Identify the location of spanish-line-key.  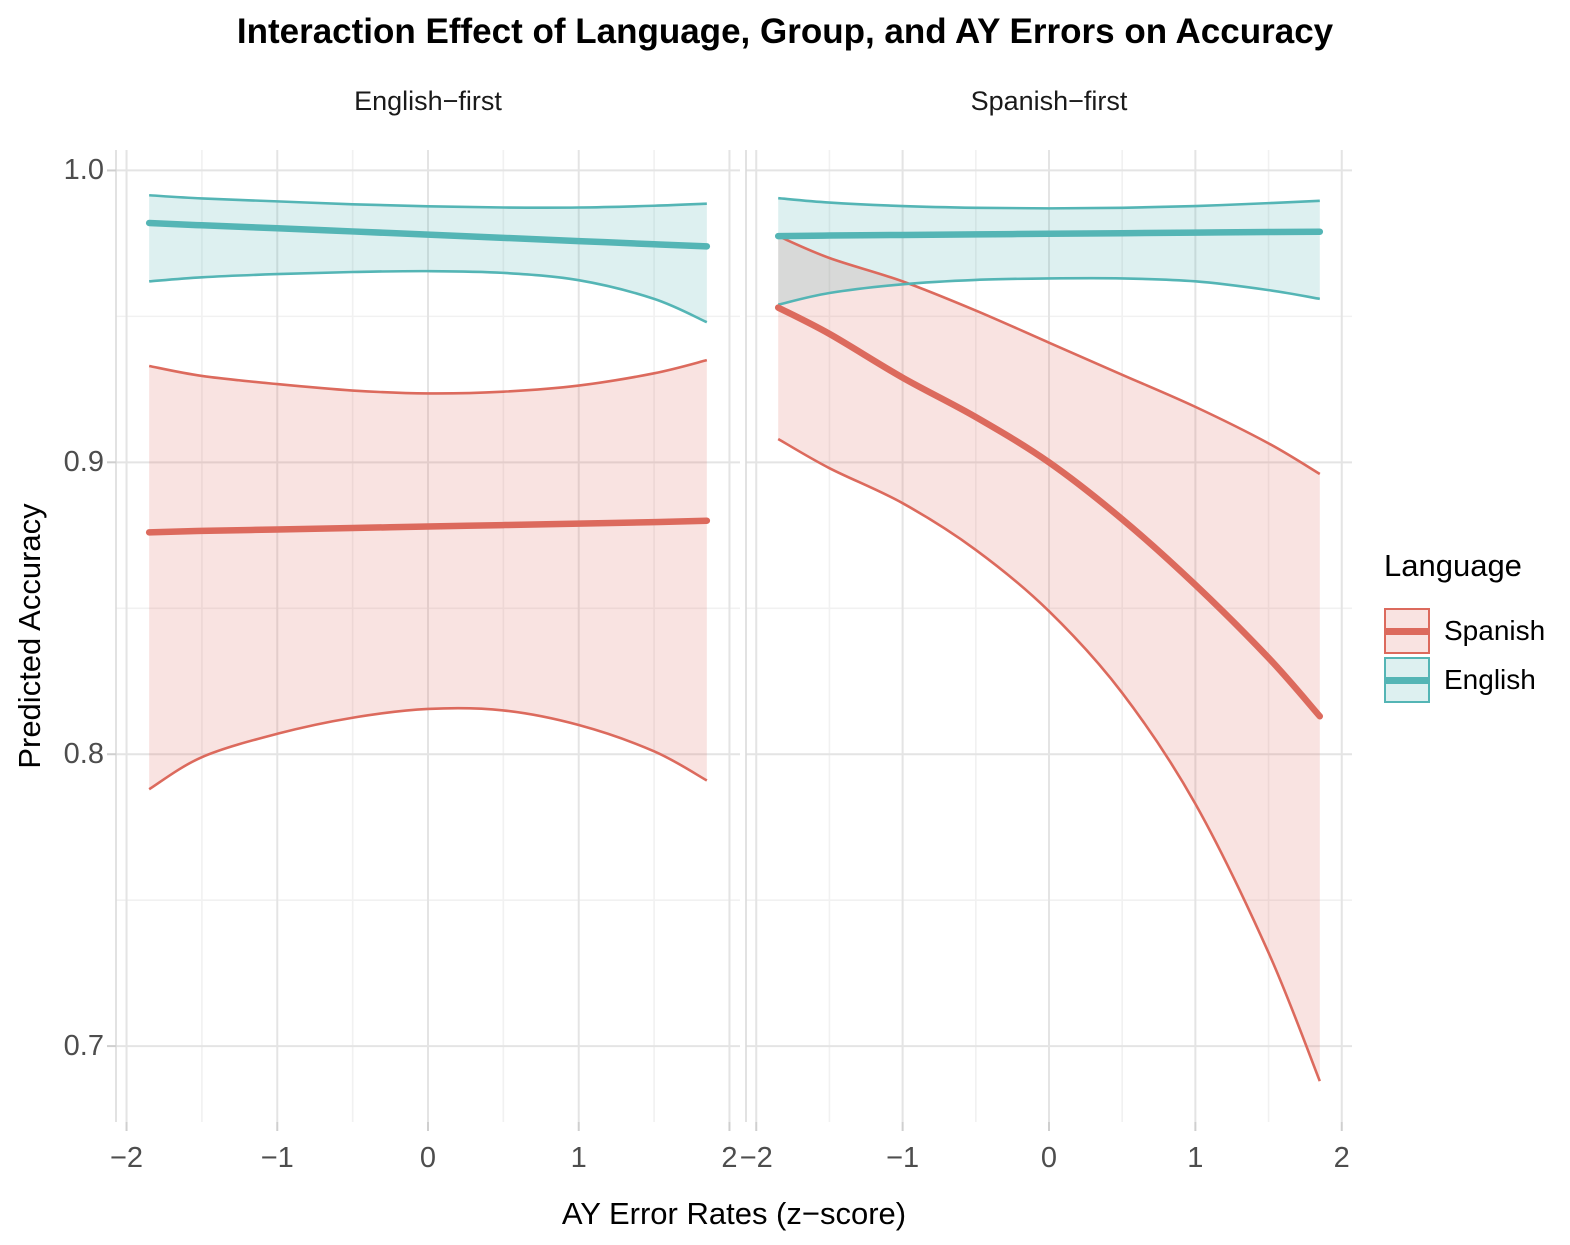
(1407, 631).